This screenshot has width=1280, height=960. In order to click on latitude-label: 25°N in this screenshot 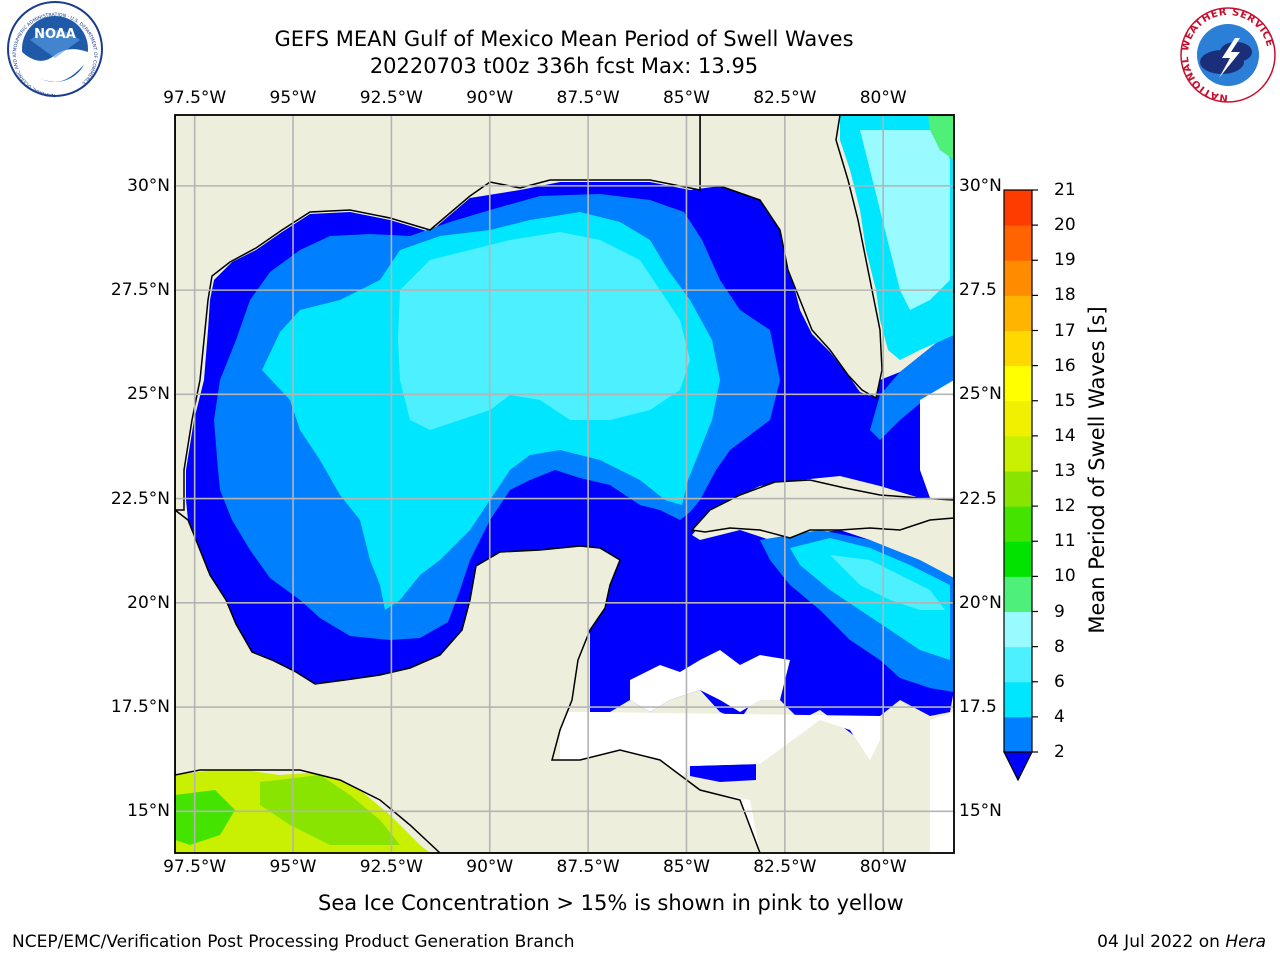, I will do `click(148, 394)`.